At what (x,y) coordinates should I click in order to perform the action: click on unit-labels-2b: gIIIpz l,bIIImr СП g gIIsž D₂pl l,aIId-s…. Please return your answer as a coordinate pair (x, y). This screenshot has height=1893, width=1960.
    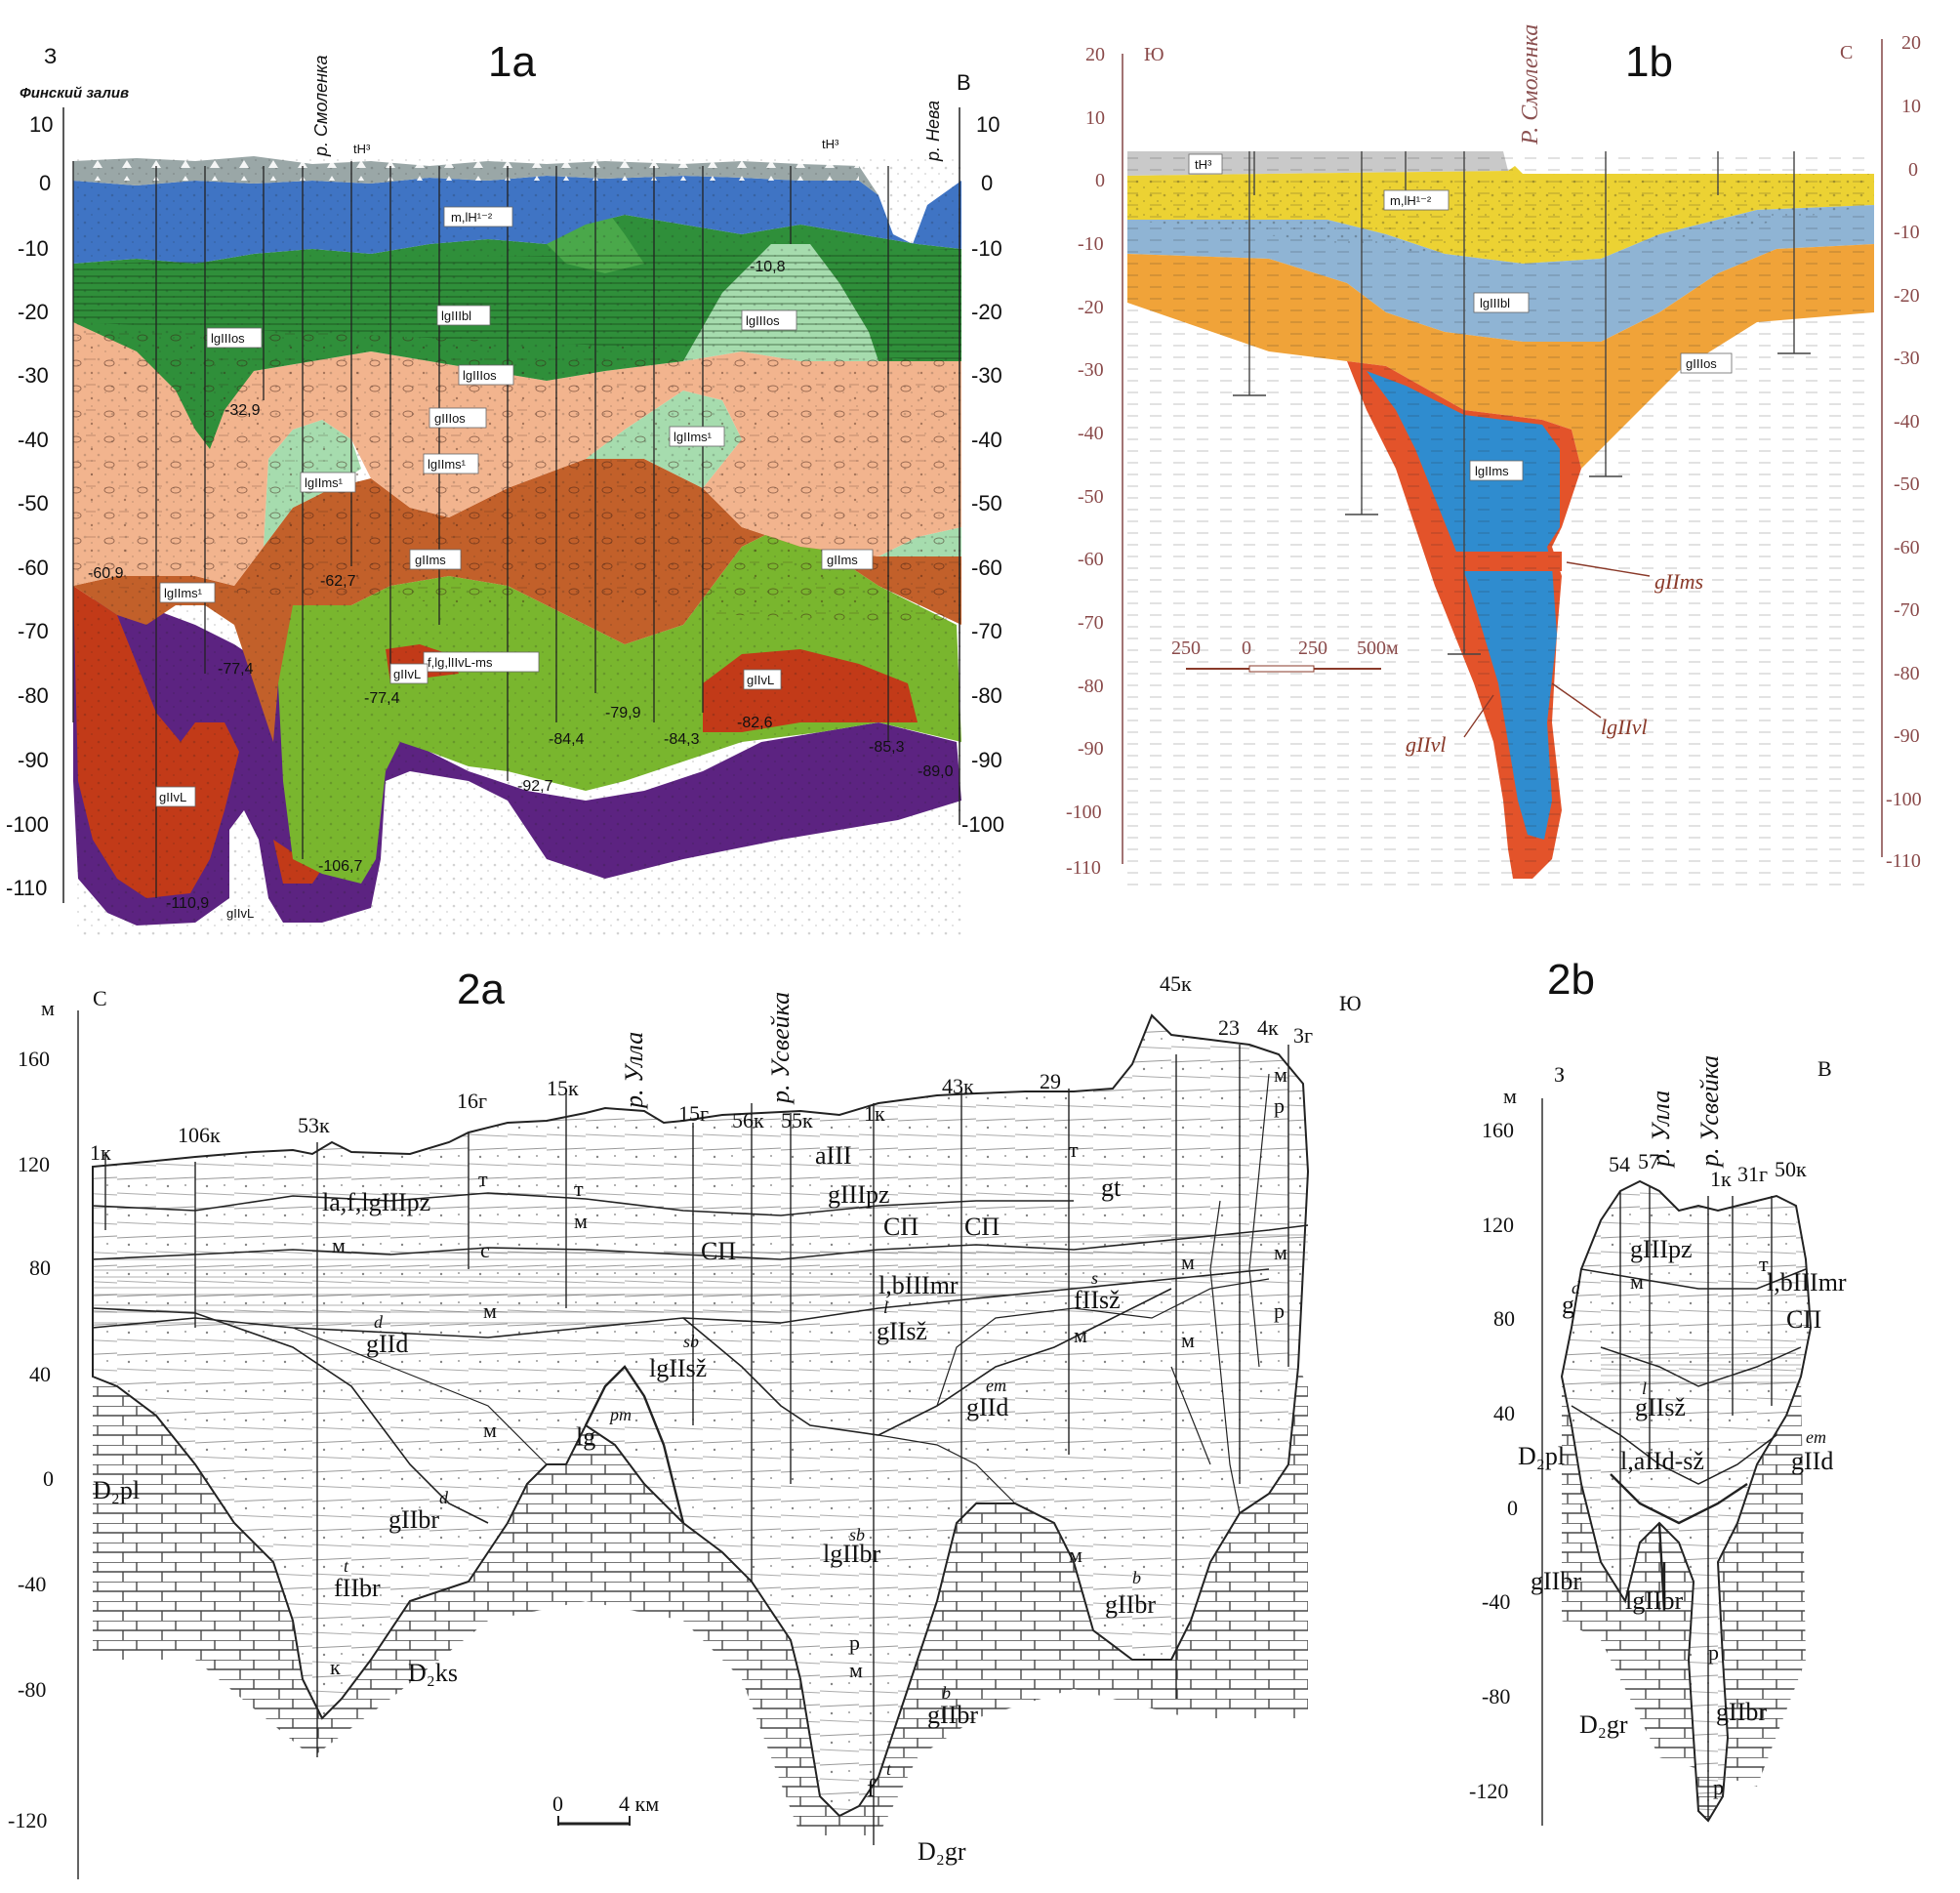
    Looking at the image, I should click on (1683, 1487).